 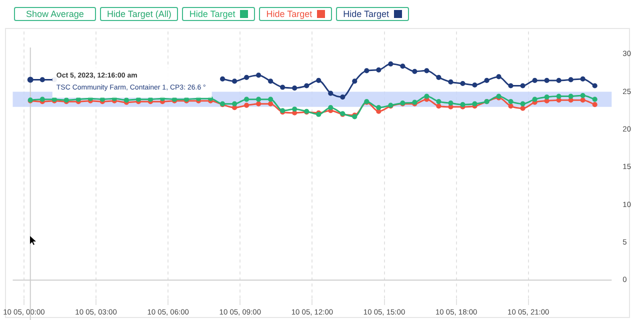 I want to click on text: Show Average, so click(x=55, y=14).